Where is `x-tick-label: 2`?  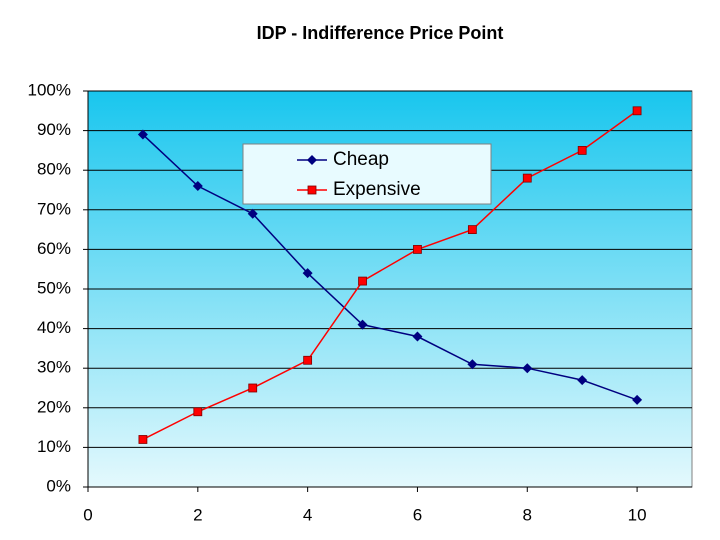 x-tick-label: 2 is located at coordinates (197, 514).